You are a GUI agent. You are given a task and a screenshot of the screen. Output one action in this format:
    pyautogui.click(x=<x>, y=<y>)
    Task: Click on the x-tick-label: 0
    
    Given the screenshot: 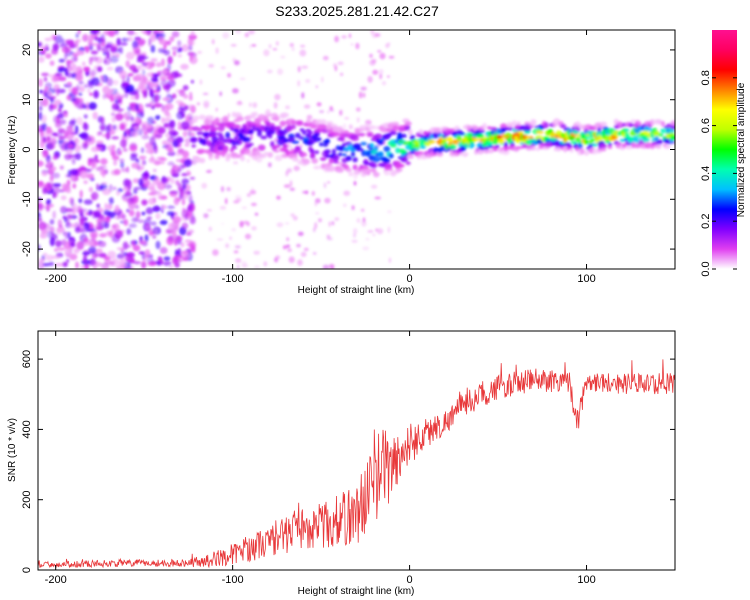 What is the action you would take?
    pyautogui.click(x=410, y=580)
    